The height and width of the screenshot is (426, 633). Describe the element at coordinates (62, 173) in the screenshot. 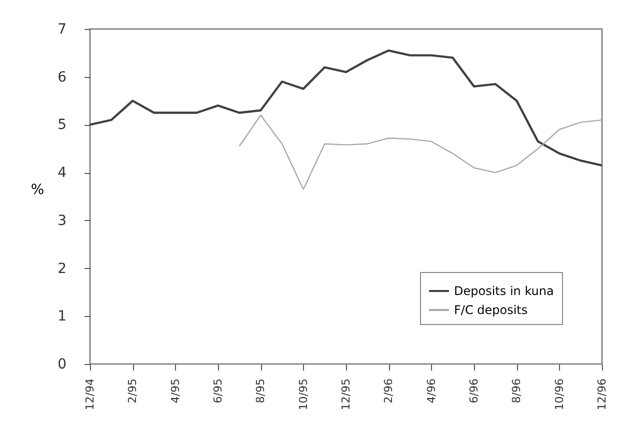

I see `y-tick-label: 4` at that location.